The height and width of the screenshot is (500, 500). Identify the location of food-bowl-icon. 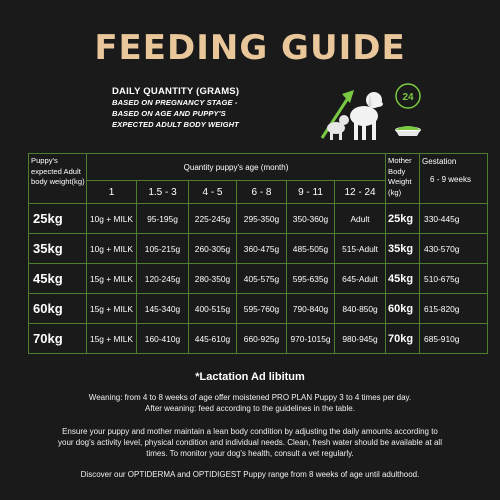
(408, 131).